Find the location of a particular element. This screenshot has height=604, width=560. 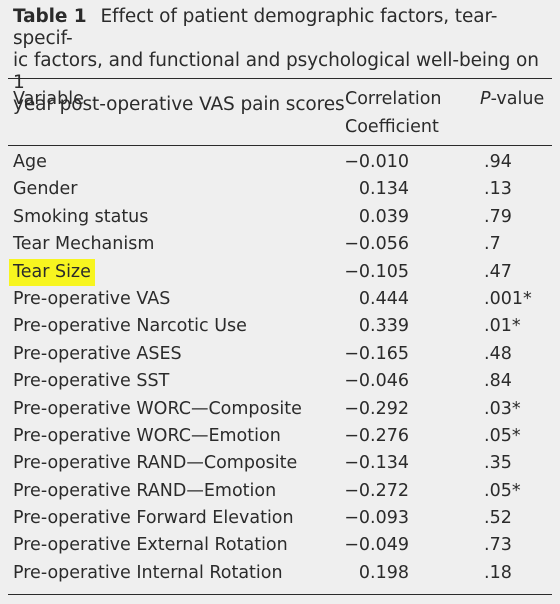

table-row: Pre-operative External Rotation −0.049 .73 is located at coordinates (280, 545).